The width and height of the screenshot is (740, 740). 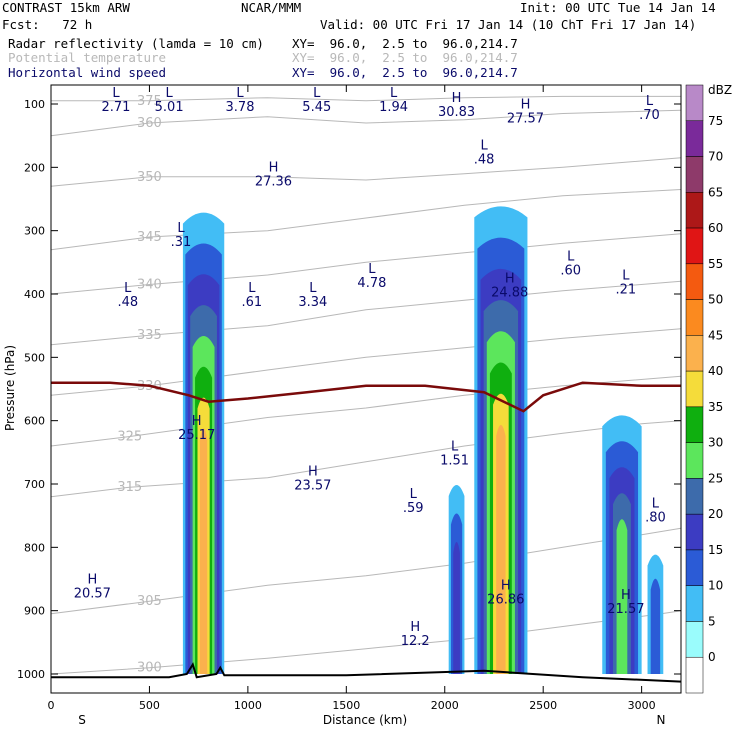 I want to click on extremum-value: .80, so click(x=655, y=517).